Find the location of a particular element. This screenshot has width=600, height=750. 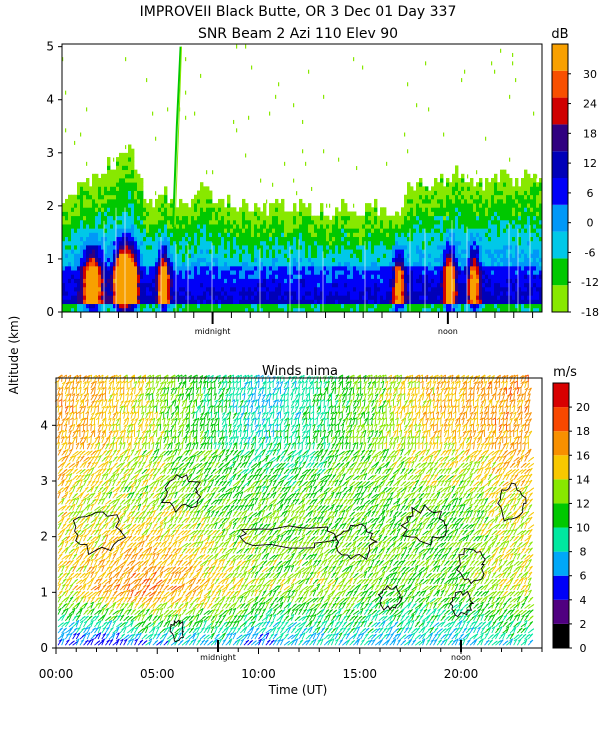

snr-colorbar-tick-label: 12 is located at coordinates (590, 163).